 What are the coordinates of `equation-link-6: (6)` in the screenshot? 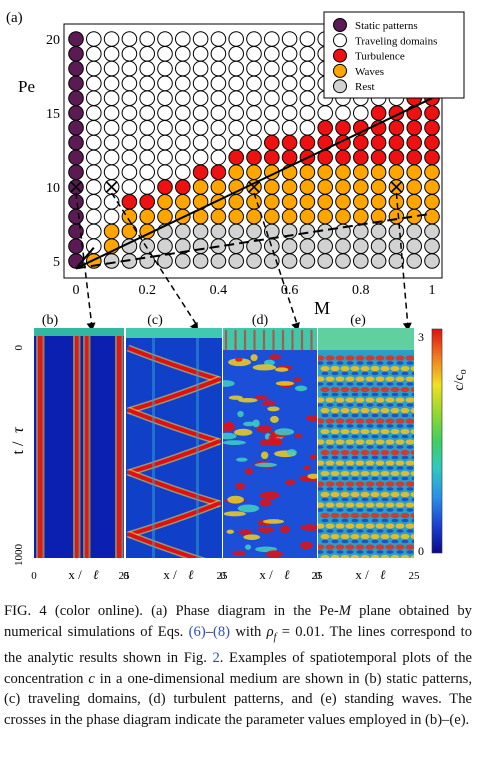 It's located at (197, 631).